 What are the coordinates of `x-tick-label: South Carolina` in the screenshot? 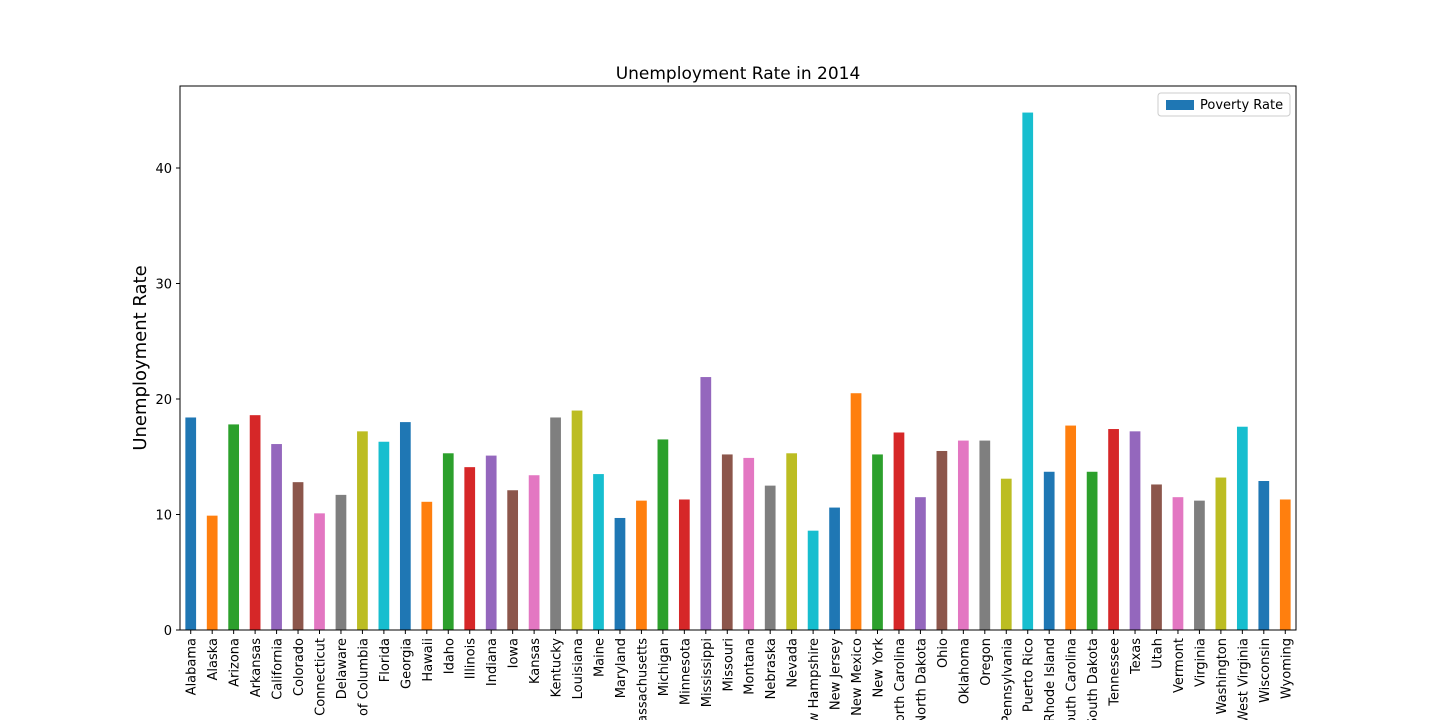 It's located at (1072, 679).